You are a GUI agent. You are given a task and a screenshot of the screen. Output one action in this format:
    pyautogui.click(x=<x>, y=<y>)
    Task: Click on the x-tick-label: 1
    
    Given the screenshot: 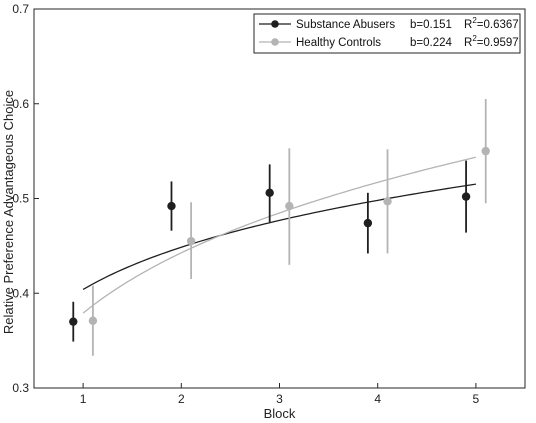 What is the action you would take?
    pyautogui.click(x=83, y=399)
    